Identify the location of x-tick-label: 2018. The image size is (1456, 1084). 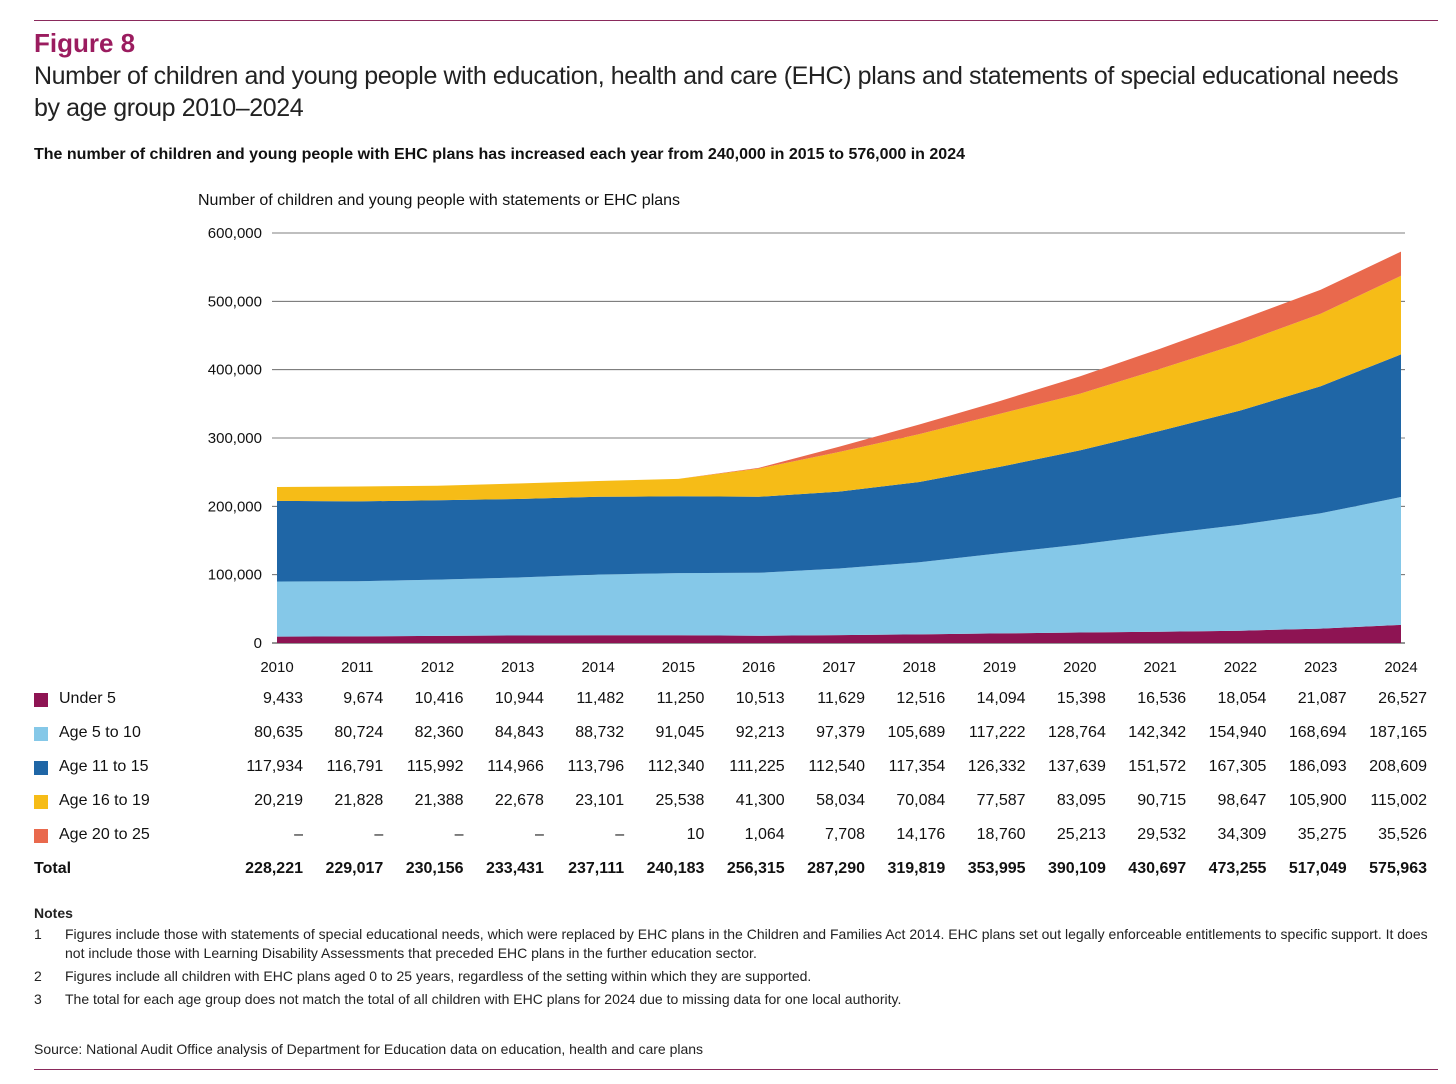
(919, 667).